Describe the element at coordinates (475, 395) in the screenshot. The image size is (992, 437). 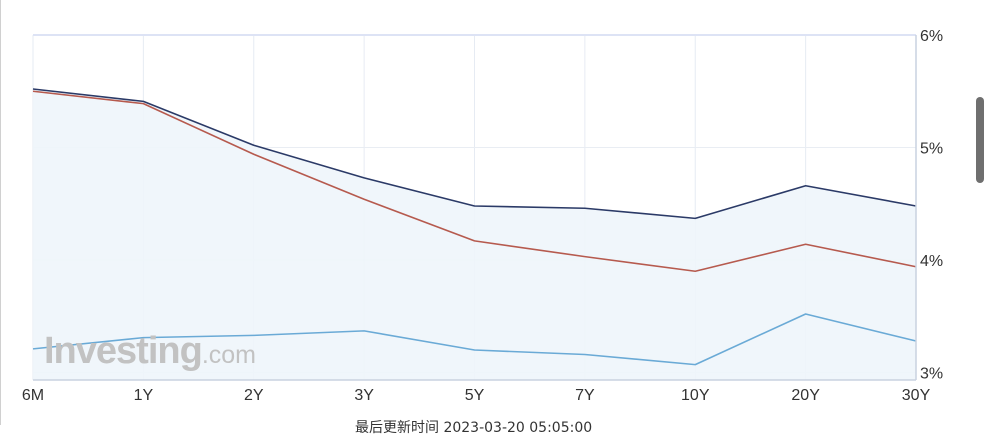
I see `x-tick-label-5Y: 5Y` at that location.